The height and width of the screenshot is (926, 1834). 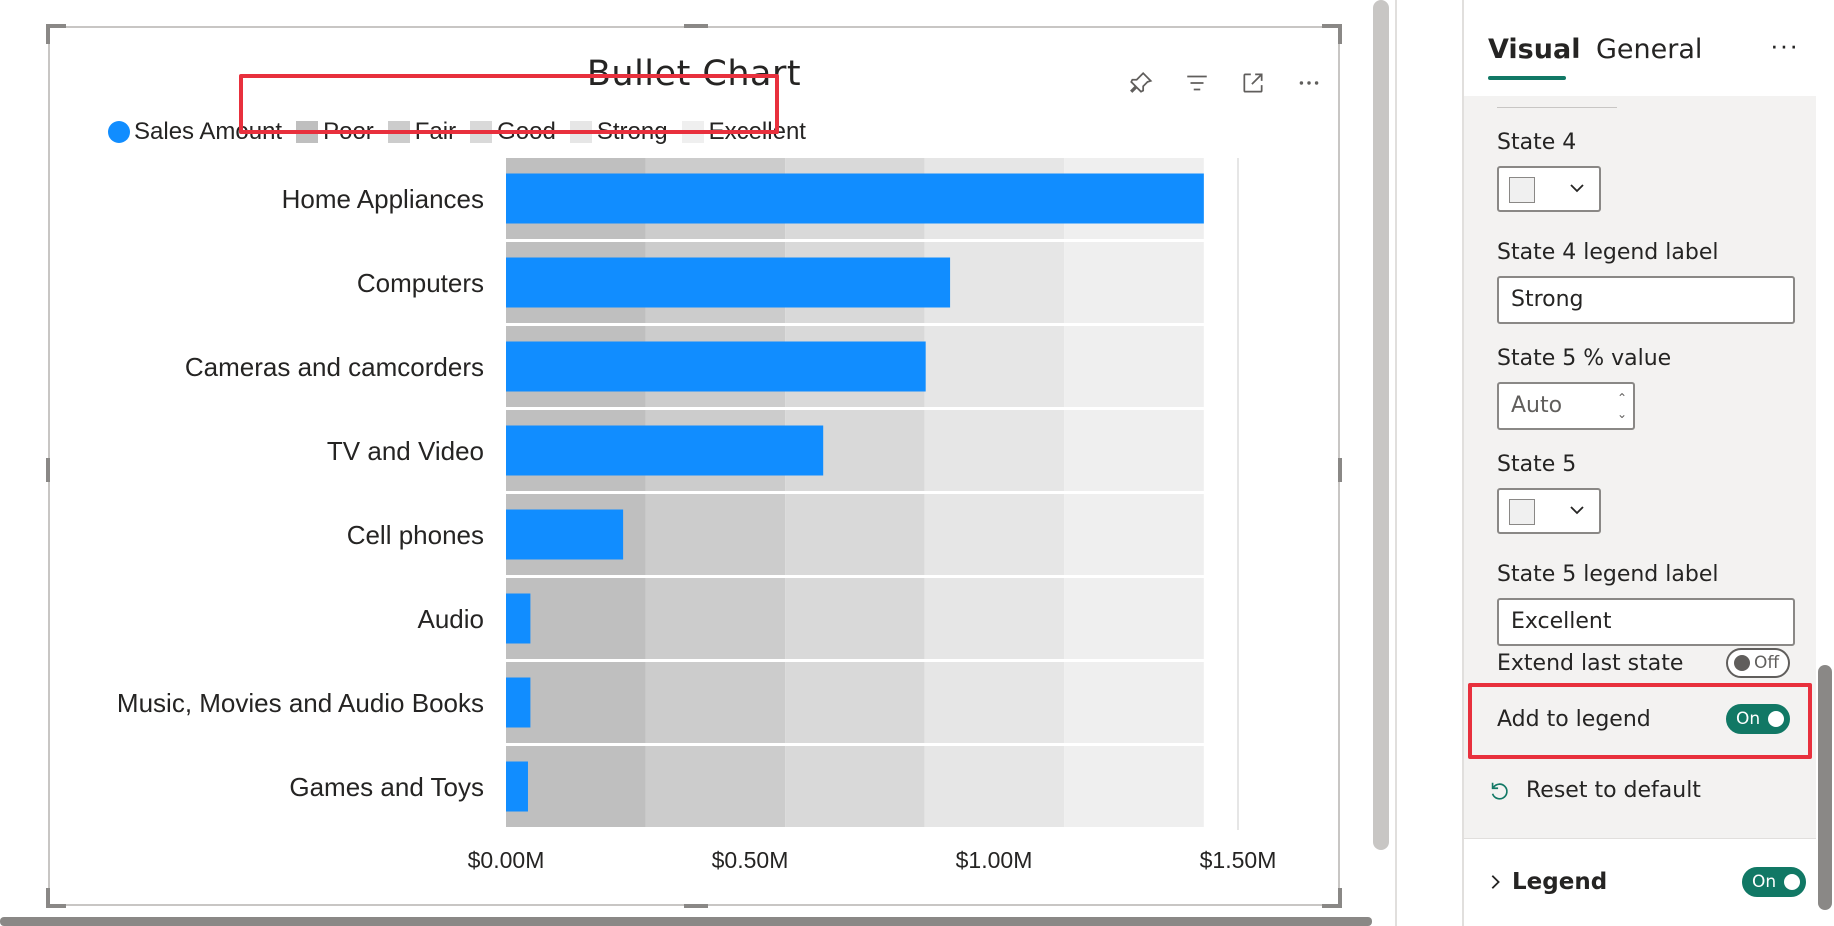 I want to click on resize-corner-bottom-left, so click(x=56, y=898).